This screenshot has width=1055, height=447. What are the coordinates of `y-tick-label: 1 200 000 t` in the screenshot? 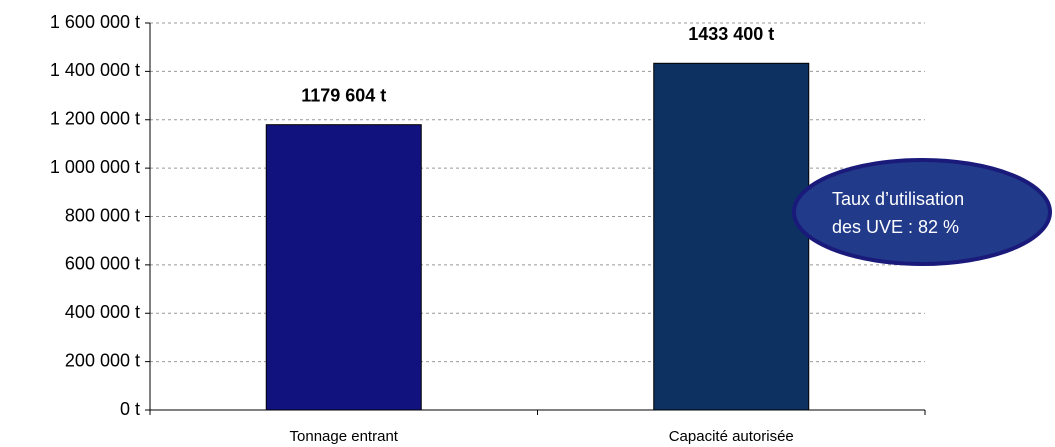 It's located at (95, 119).